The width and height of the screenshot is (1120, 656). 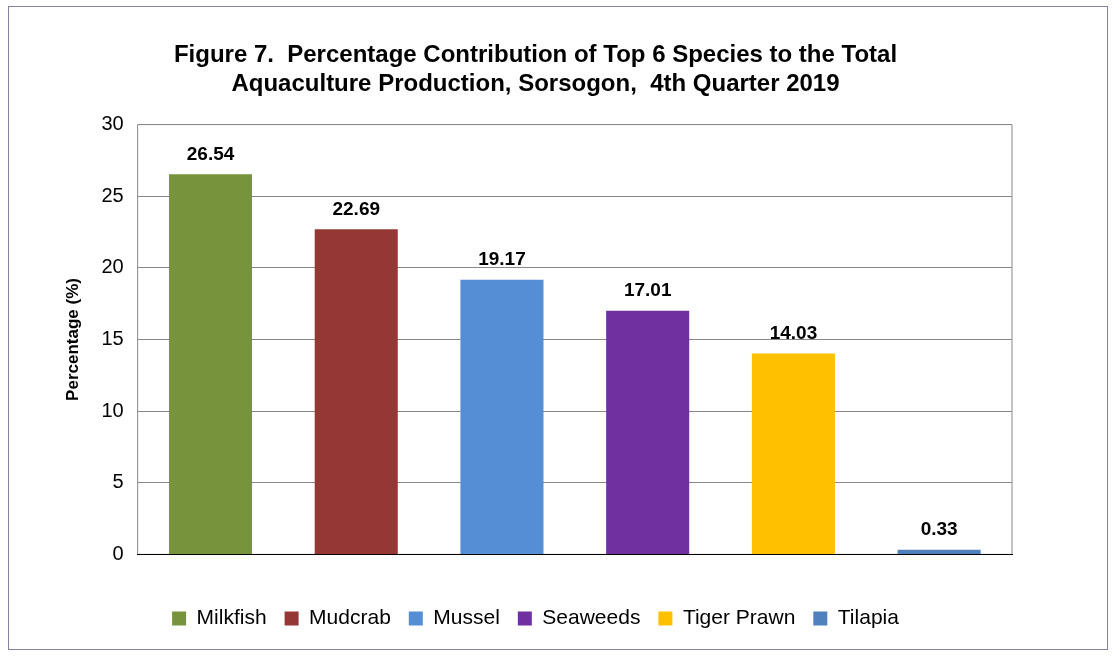 I want to click on y-tick-label: 5, so click(x=118, y=481).